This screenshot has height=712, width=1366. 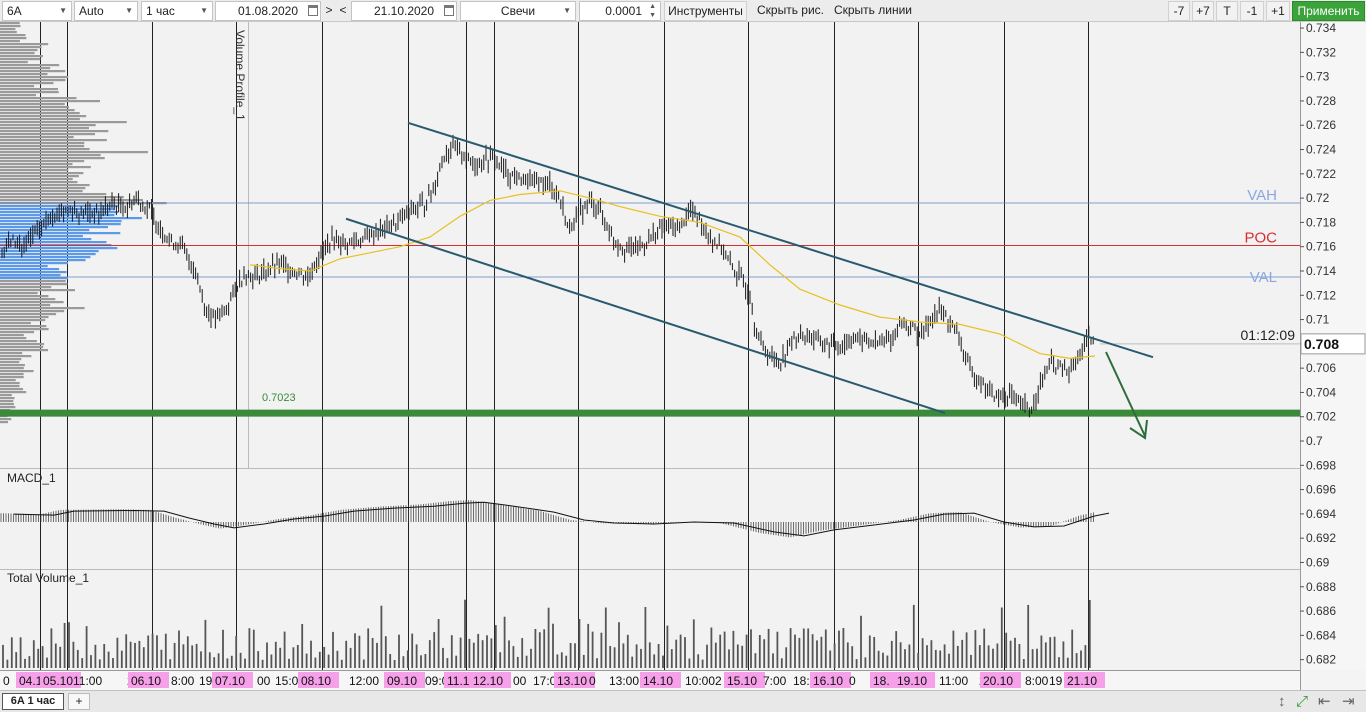 I want to click on price-tick-label: 0.734, so click(x=1321, y=28).